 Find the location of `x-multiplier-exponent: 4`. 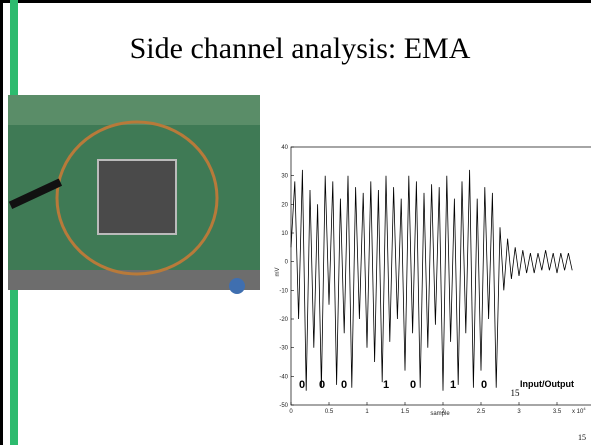

x-multiplier-exponent: 4 is located at coordinates (584, 408).